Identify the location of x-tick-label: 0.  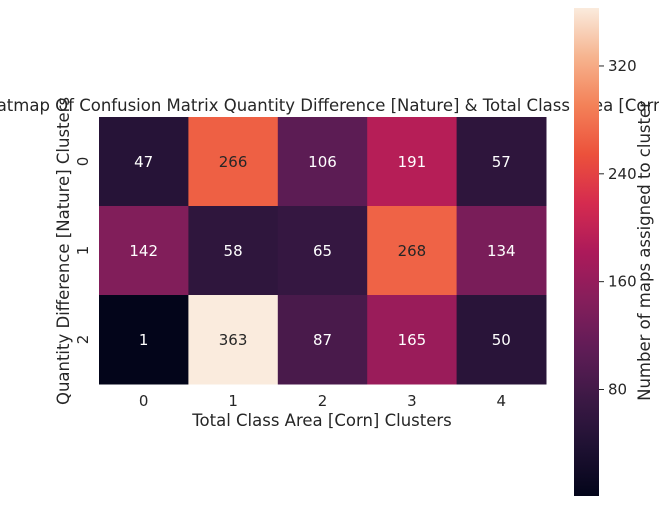
(144, 401).